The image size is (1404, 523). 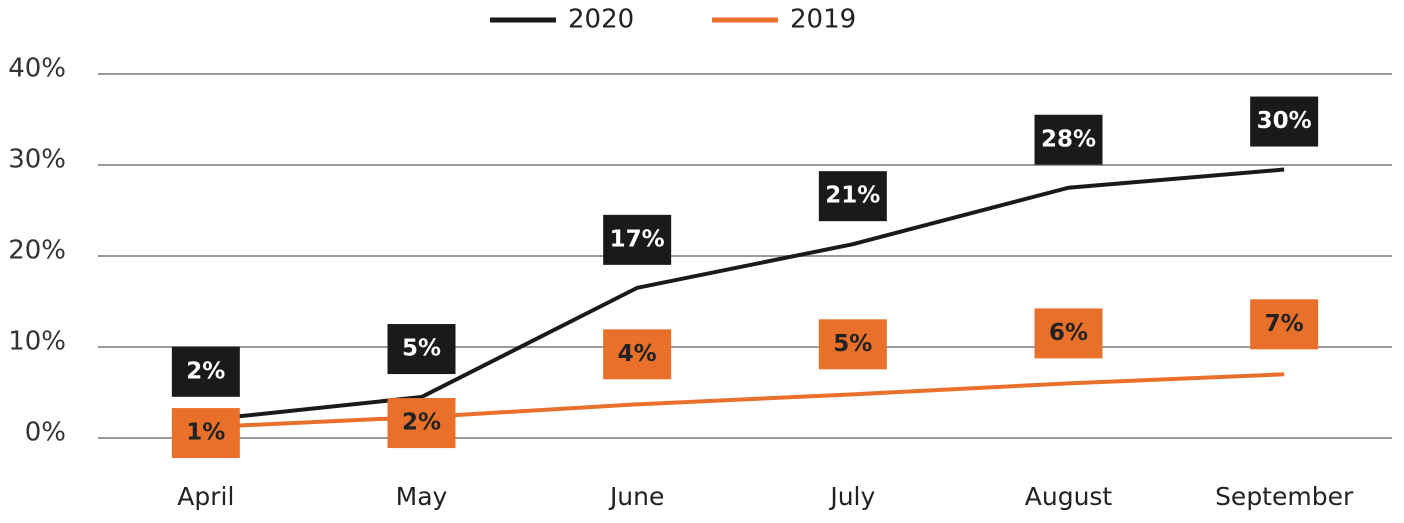 I want to click on data-label: 4%, so click(x=637, y=354).